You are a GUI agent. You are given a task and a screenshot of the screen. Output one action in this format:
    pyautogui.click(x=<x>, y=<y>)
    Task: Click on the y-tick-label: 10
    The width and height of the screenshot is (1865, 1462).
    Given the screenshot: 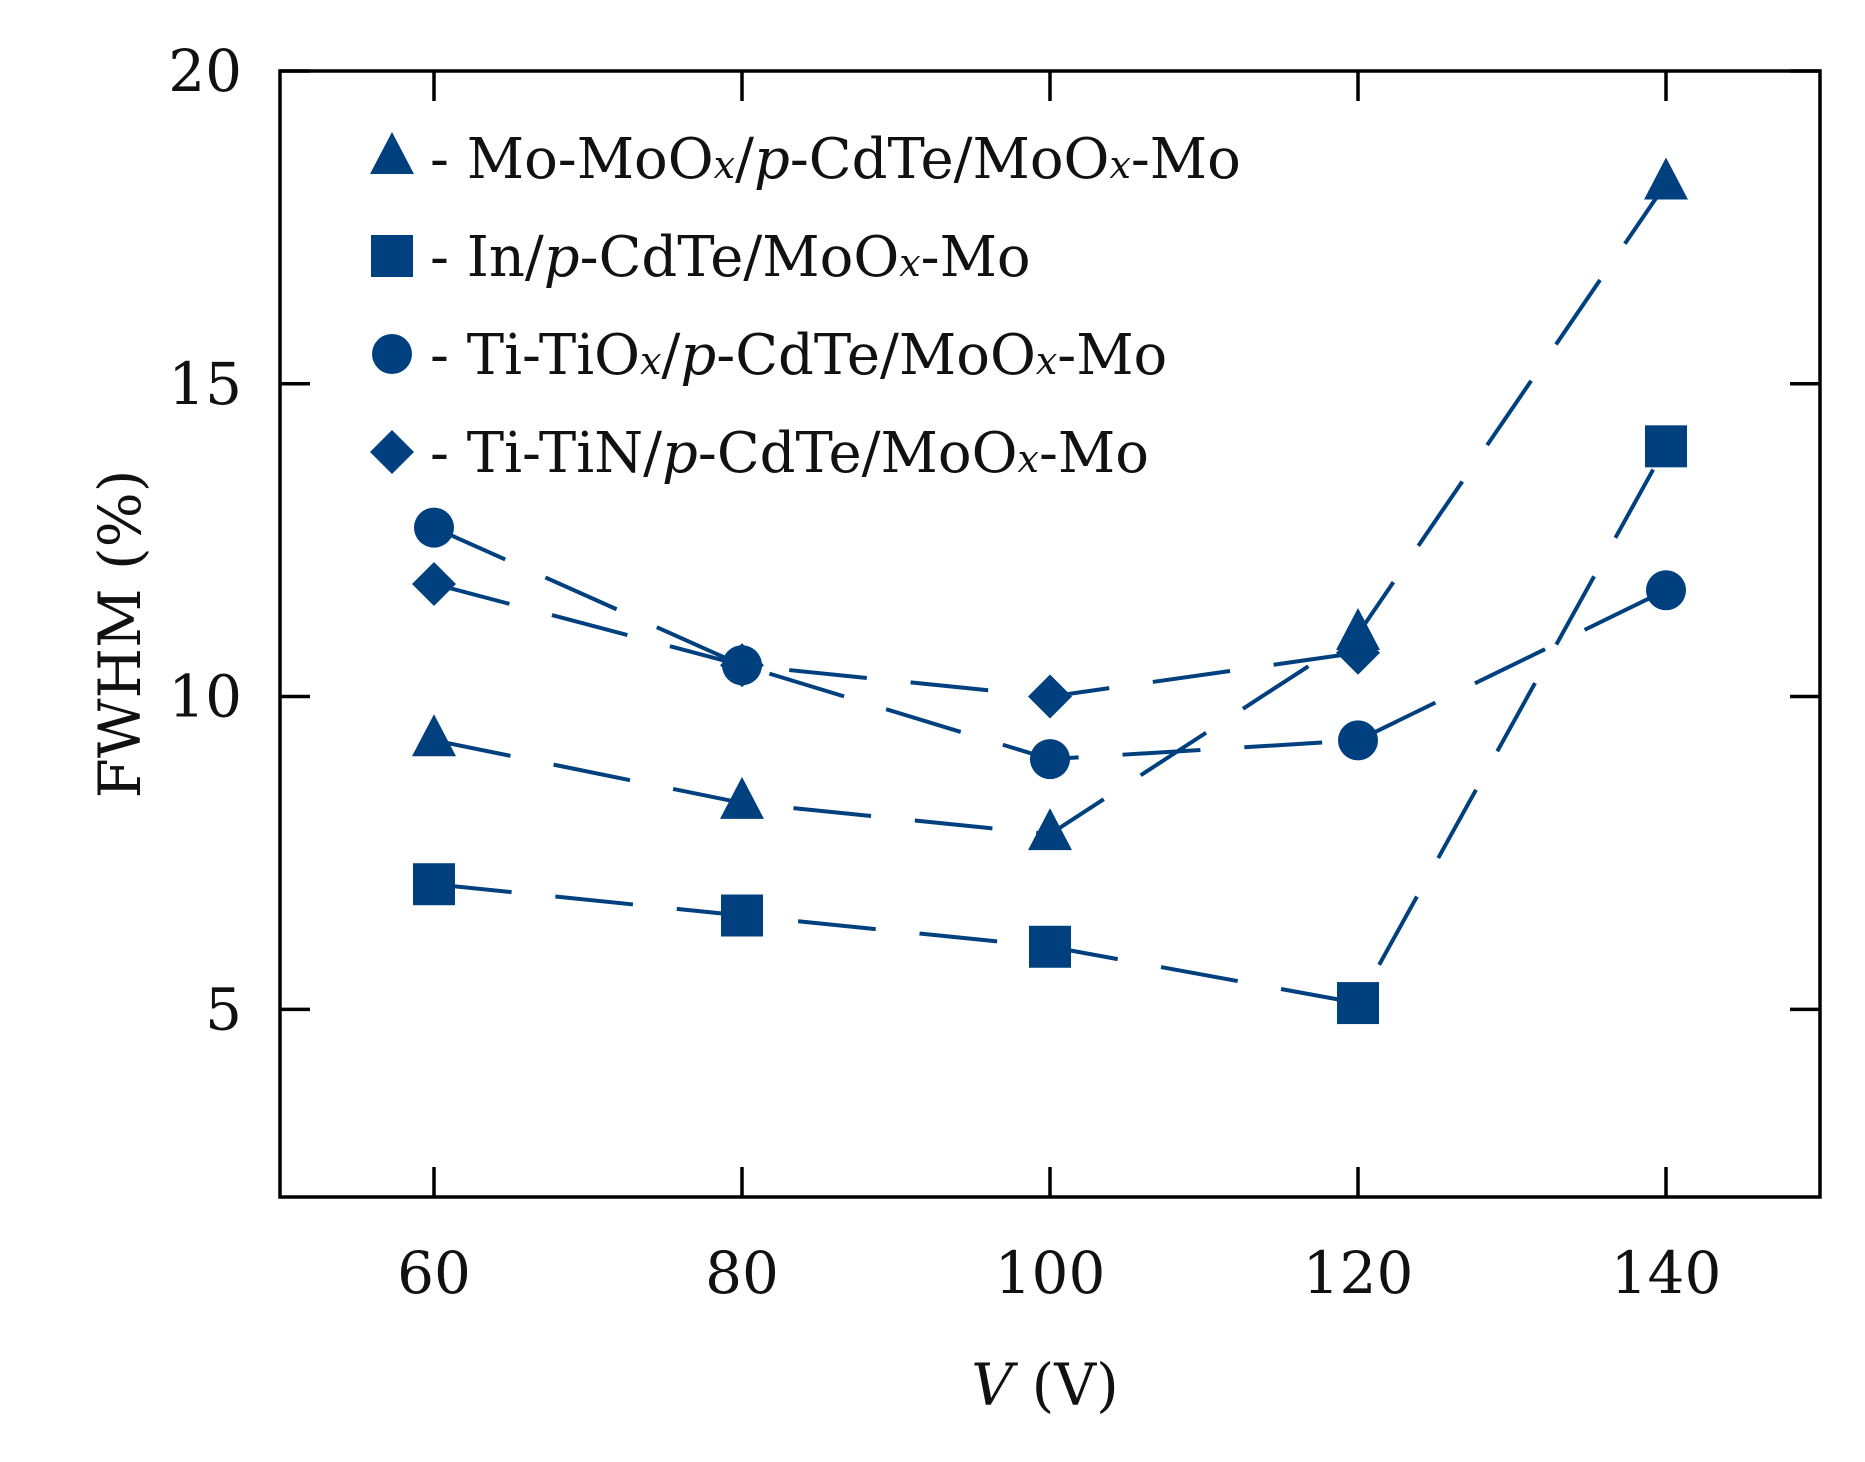 What is the action you would take?
    pyautogui.click(x=205, y=697)
    